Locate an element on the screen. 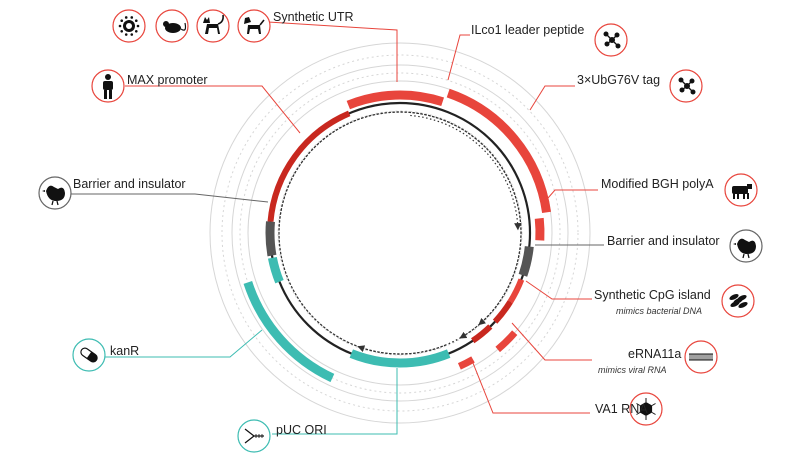 This screenshot has height=466, width=800. human-torso is located at coordinates (108, 85).